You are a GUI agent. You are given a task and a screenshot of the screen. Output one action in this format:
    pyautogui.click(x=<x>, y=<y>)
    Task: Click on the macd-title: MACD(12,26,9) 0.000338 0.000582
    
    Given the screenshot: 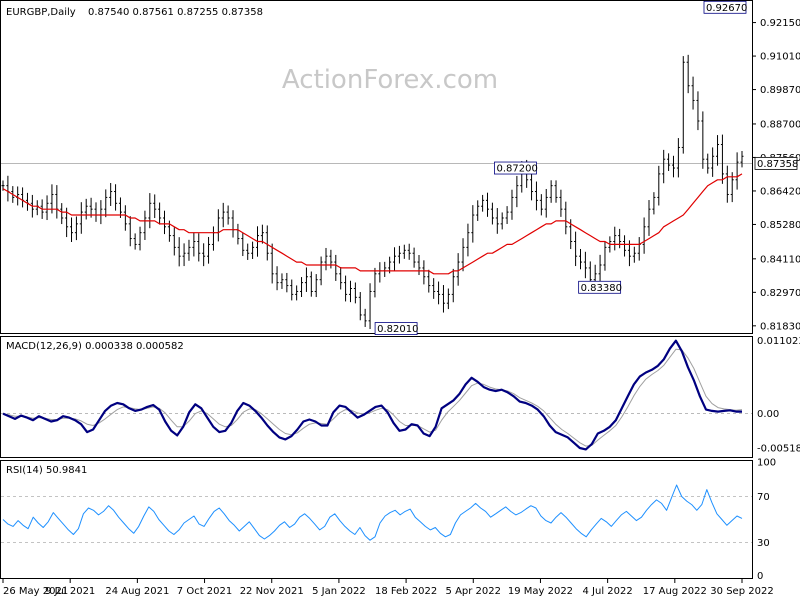 What is the action you would take?
    pyautogui.click(x=95, y=346)
    